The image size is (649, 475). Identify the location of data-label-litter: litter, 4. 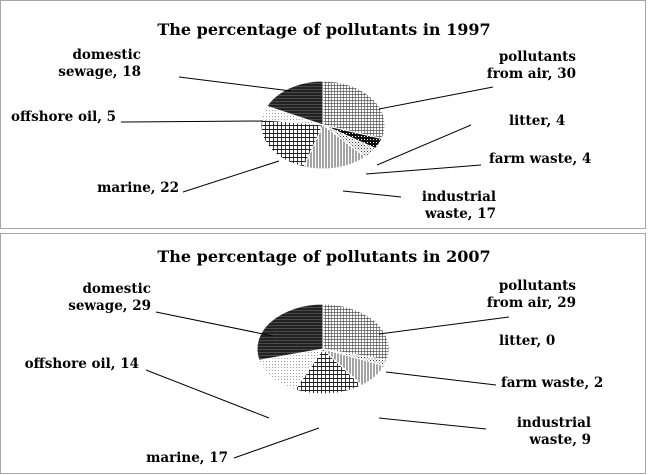
(537, 121).